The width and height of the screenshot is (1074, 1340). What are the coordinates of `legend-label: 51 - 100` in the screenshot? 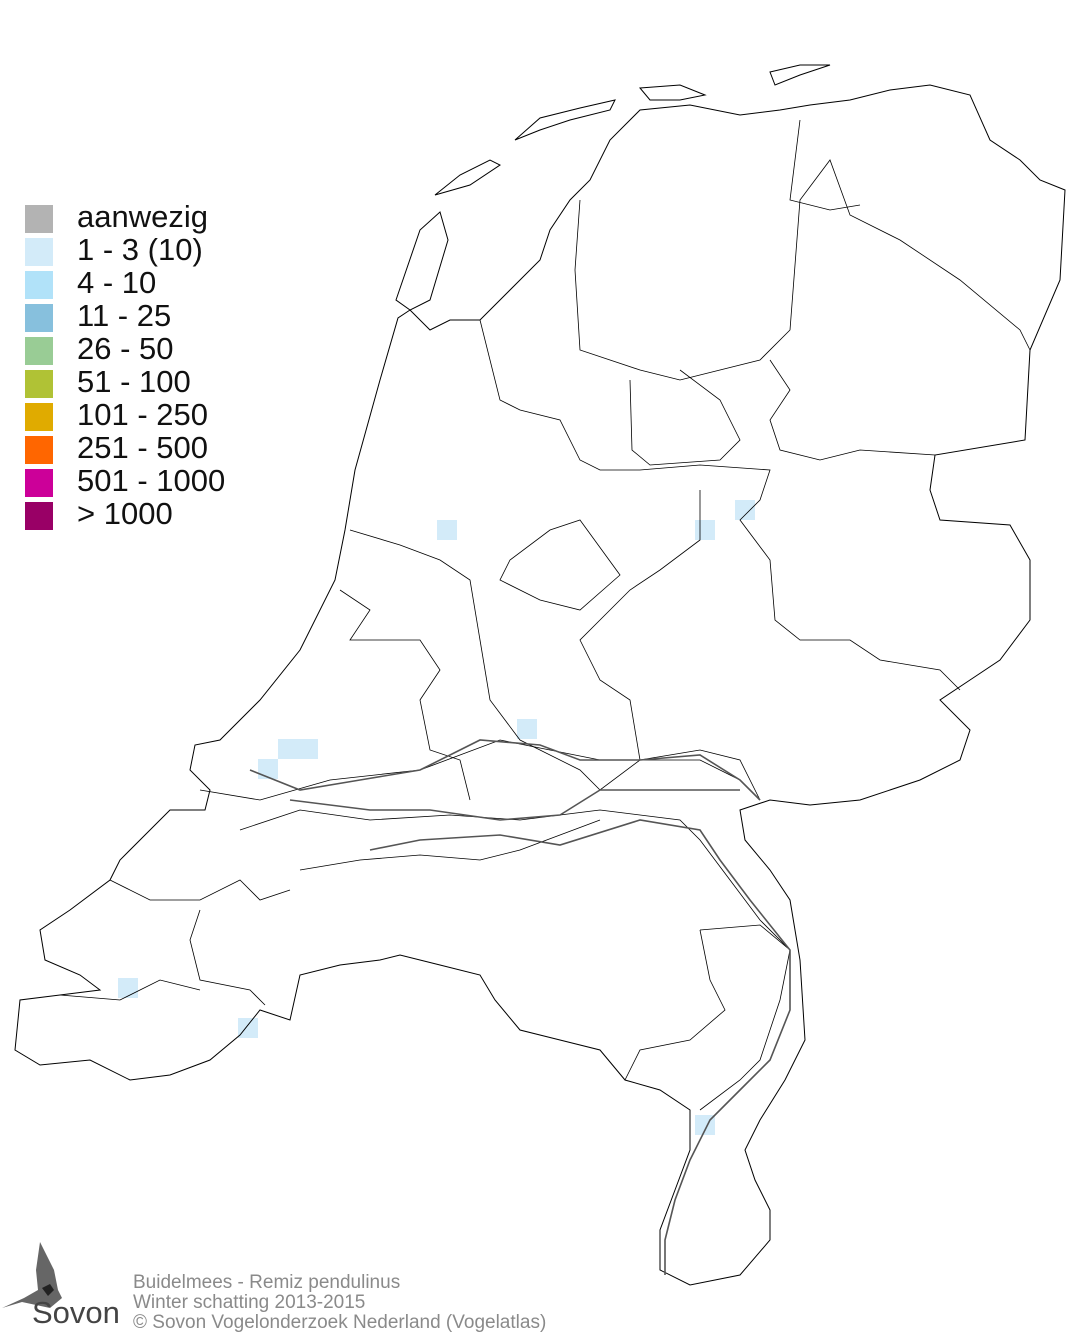 It's located at (134, 381).